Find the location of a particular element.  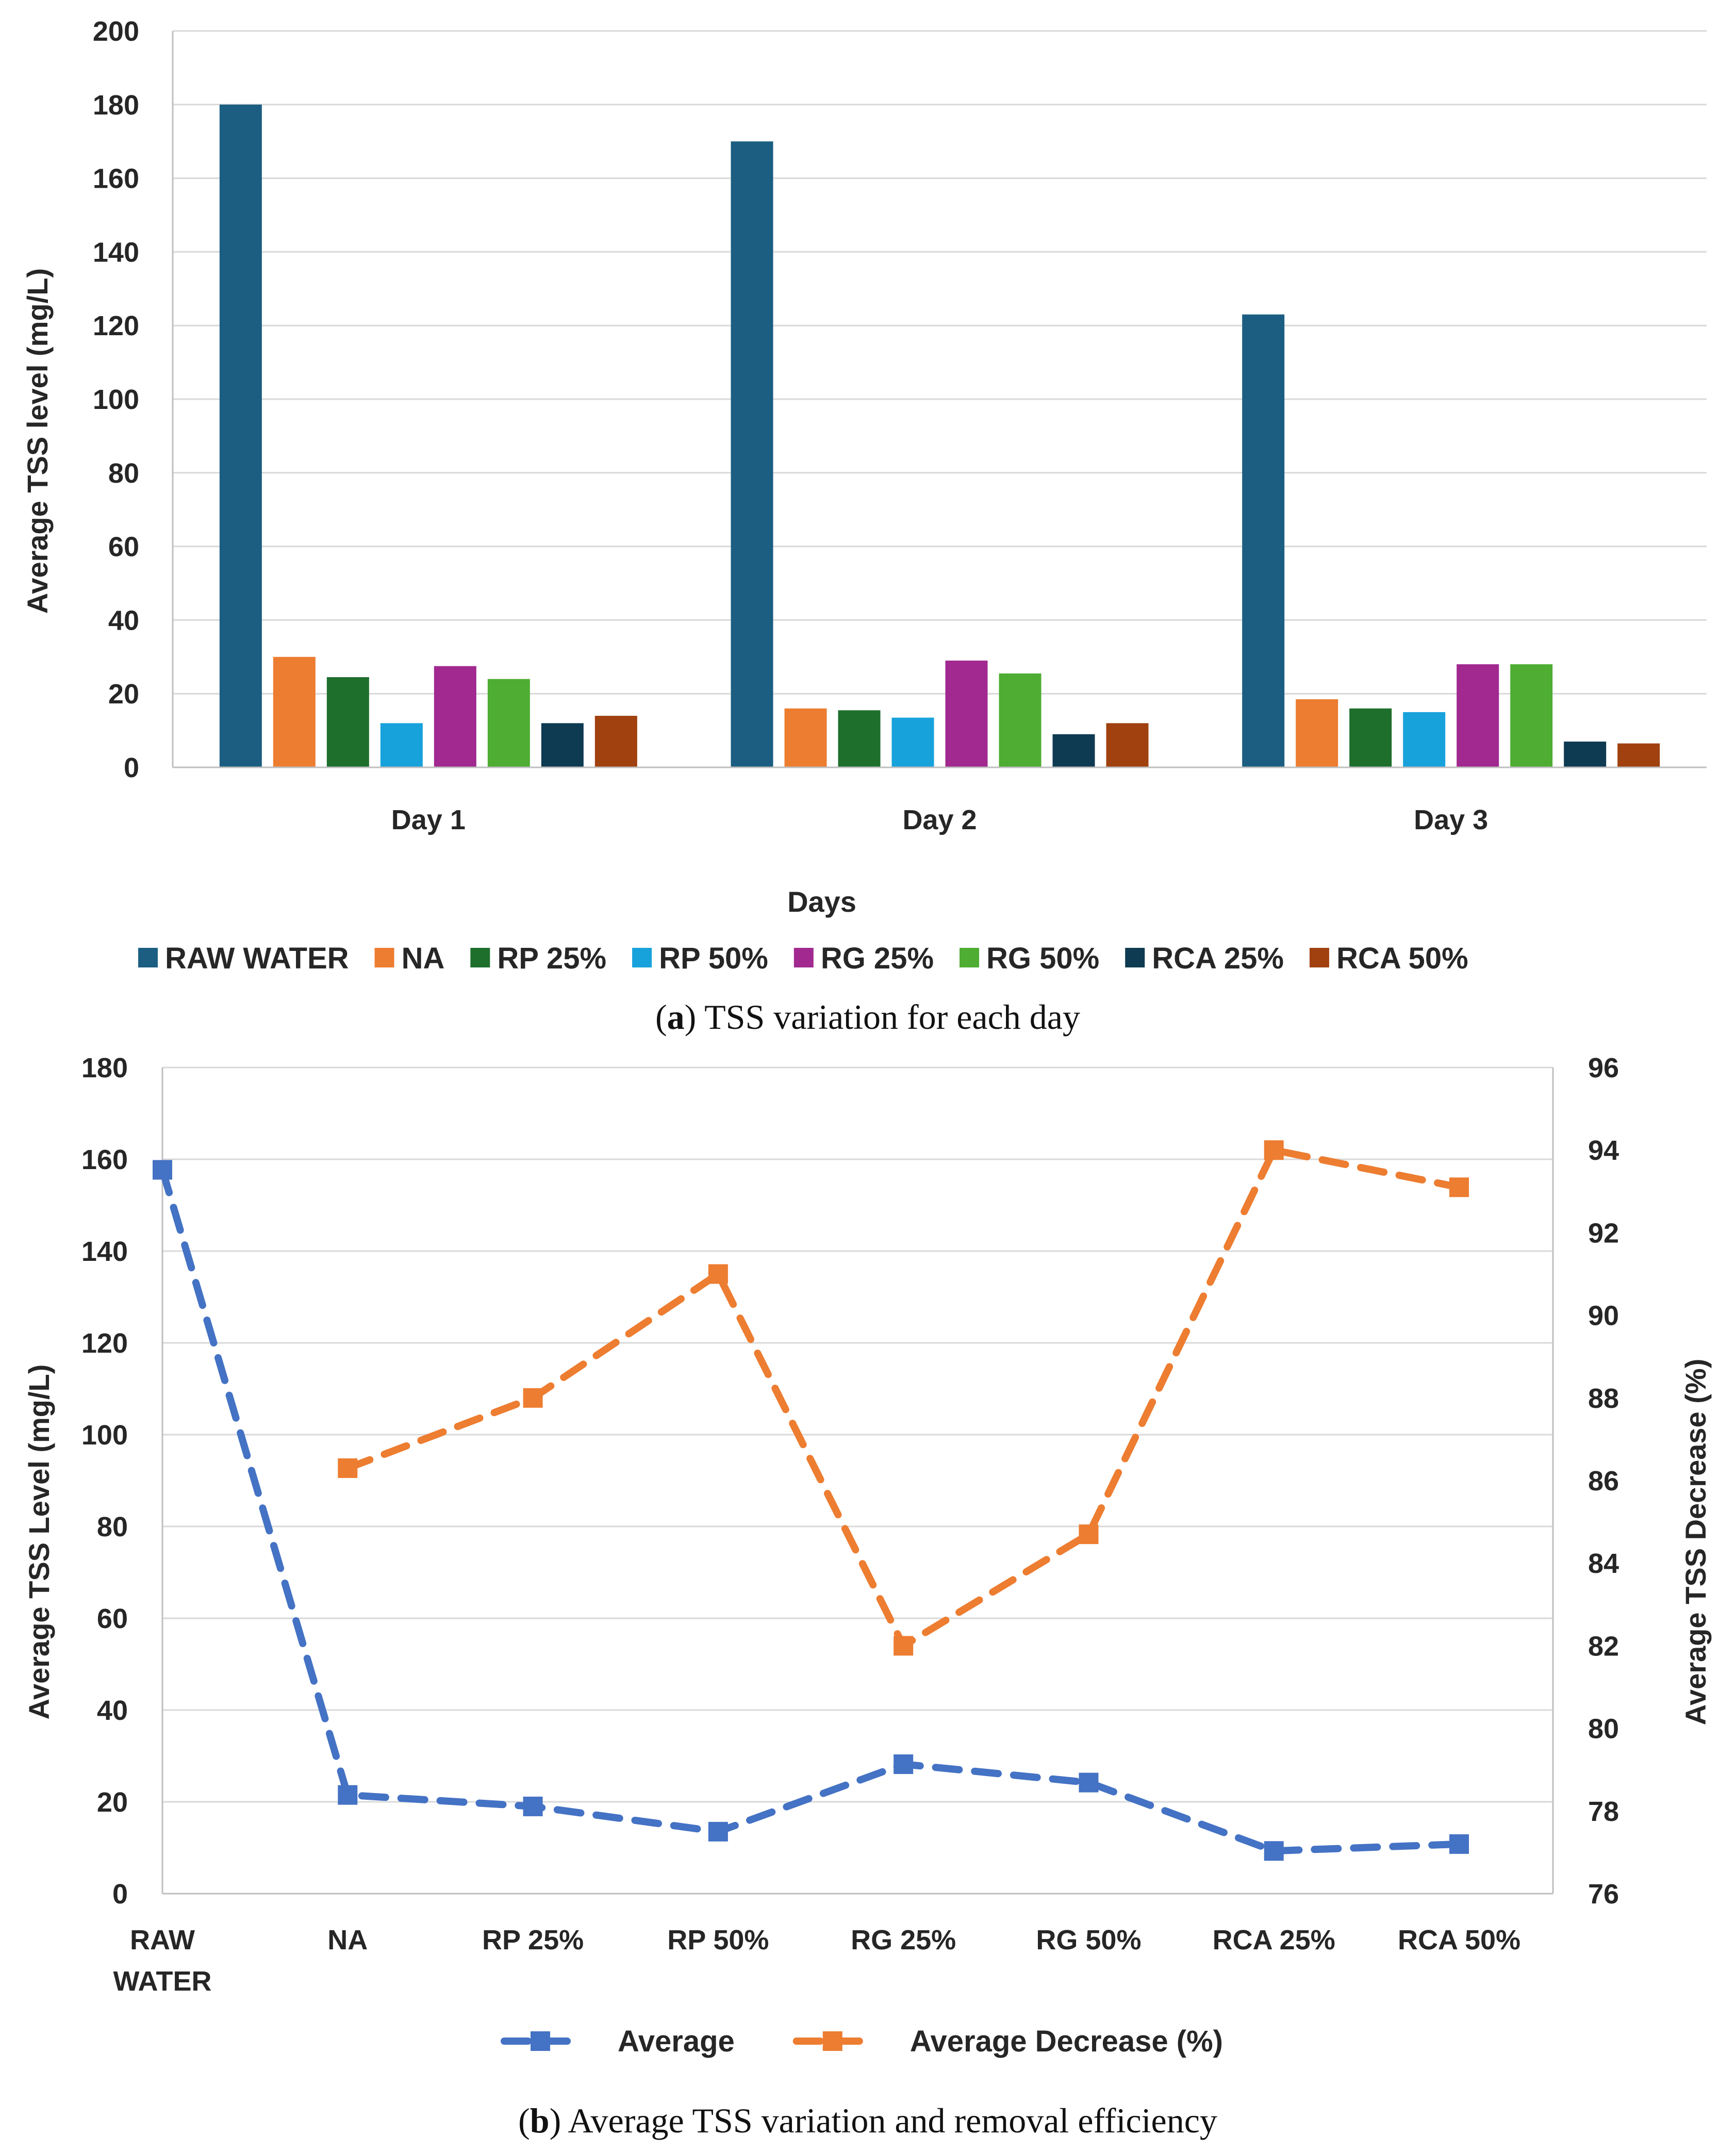

x-tick-label: RCA 50% is located at coordinates (1459, 1941).